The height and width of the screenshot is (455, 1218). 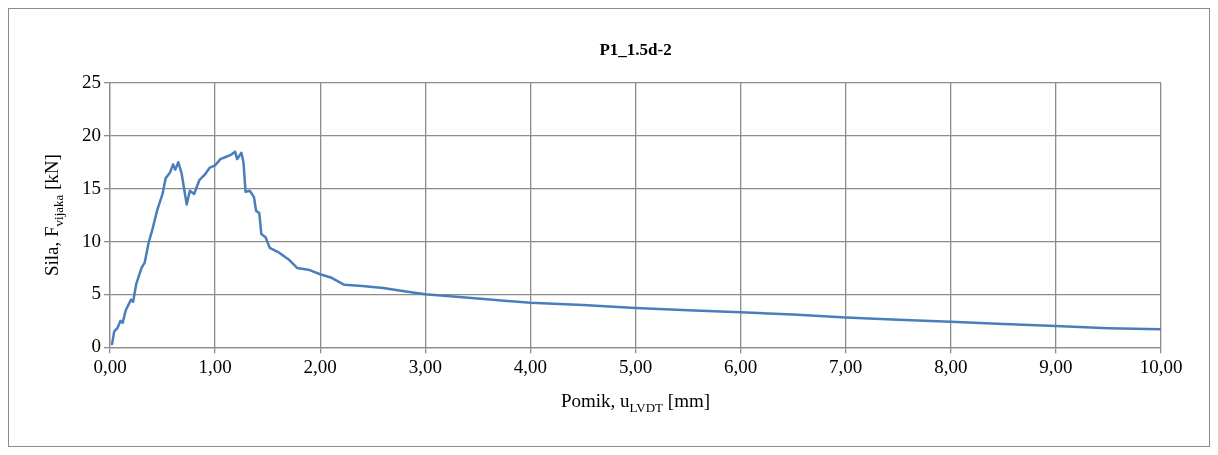 What do you see at coordinates (91, 187) in the screenshot?
I see `y-tick-label: 15` at bounding box center [91, 187].